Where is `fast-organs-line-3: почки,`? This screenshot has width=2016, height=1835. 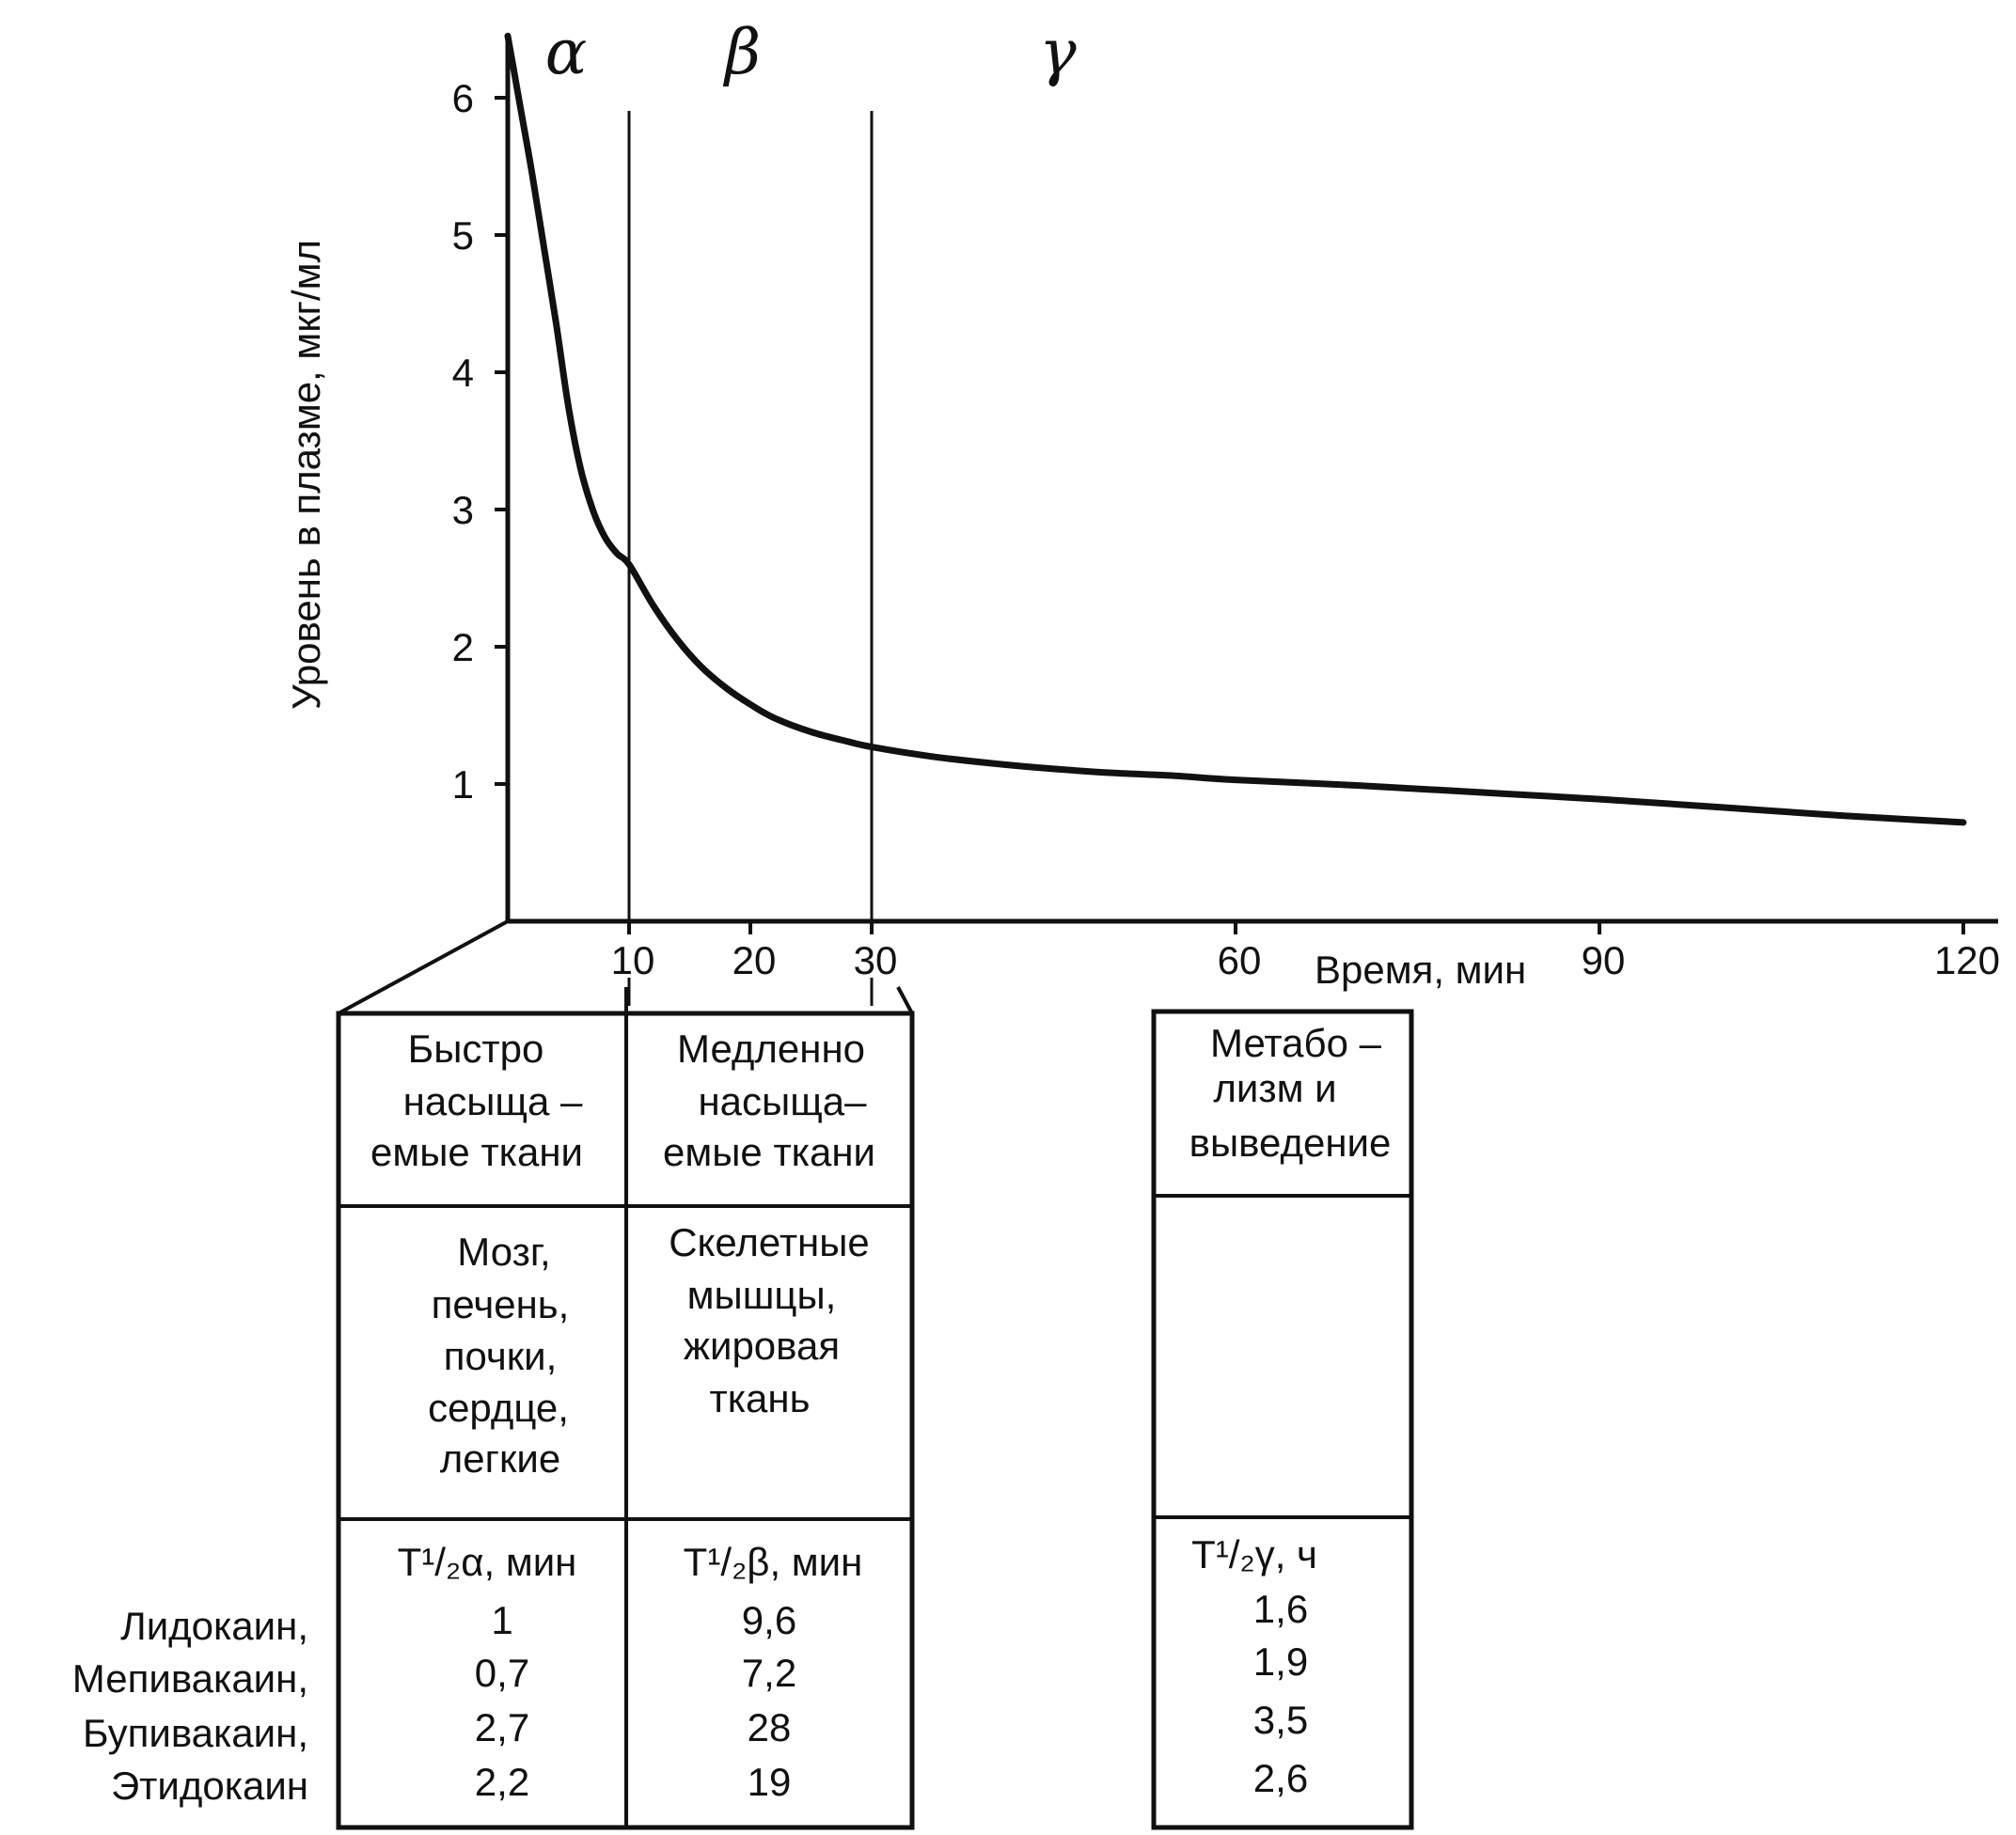 fast-organs-line-3: почки, is located at coordinates (501, 1356).